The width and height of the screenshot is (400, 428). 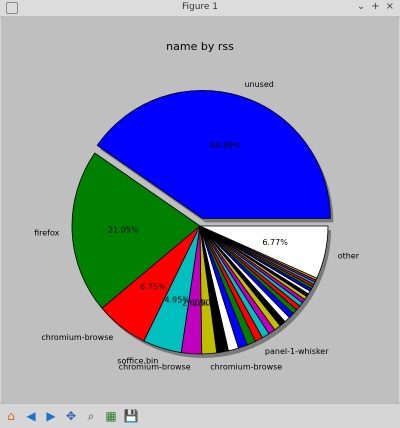 What do you see at coordinates (206, 303) in the screenshot?
I see `slice-pct-label: 1.90%` at bounding box center [206, 303].